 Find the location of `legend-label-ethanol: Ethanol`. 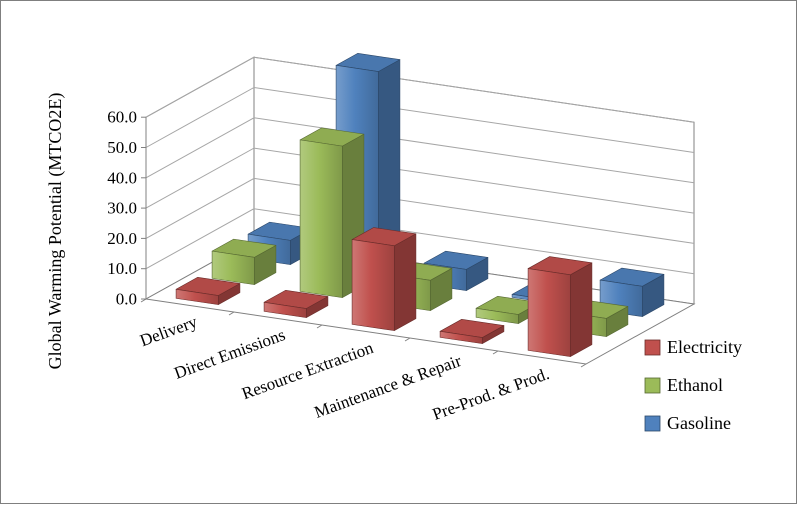

legend-label-ethanol: Ethanol is located at coordinates (695, 385).